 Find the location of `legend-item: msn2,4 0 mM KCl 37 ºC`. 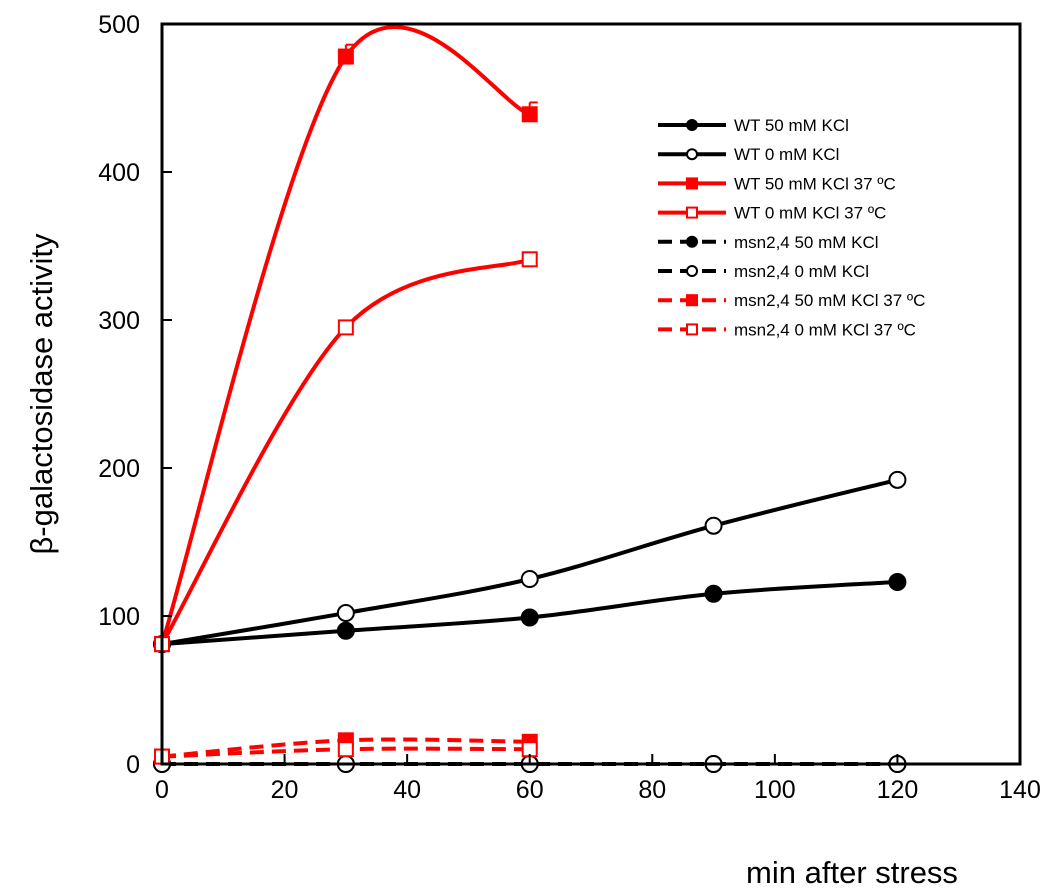

legend-item: msn2,4 0 mM KCl 37 ºC is located at coordinates (787, 329).